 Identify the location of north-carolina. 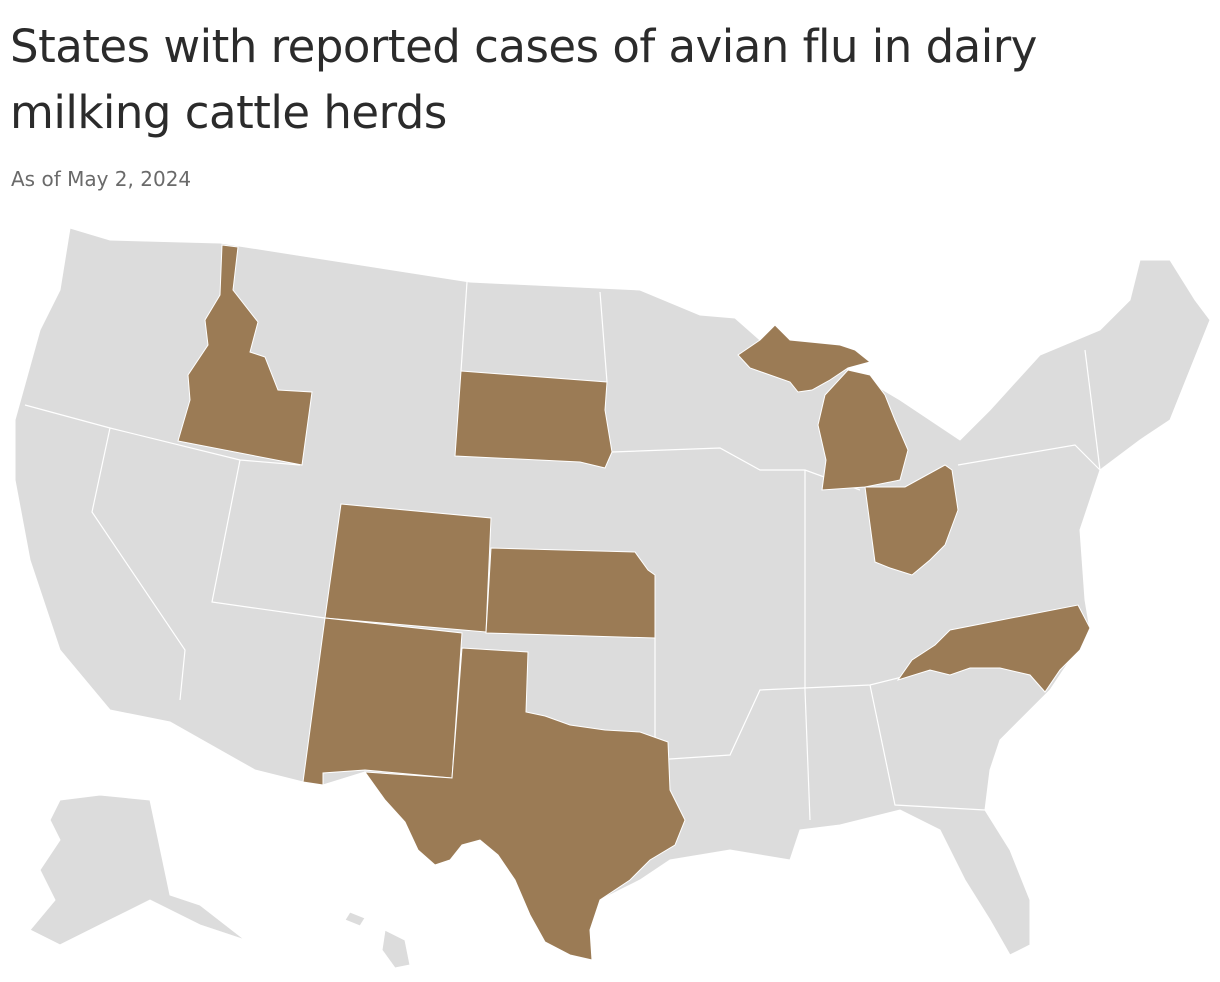
(993, 648).